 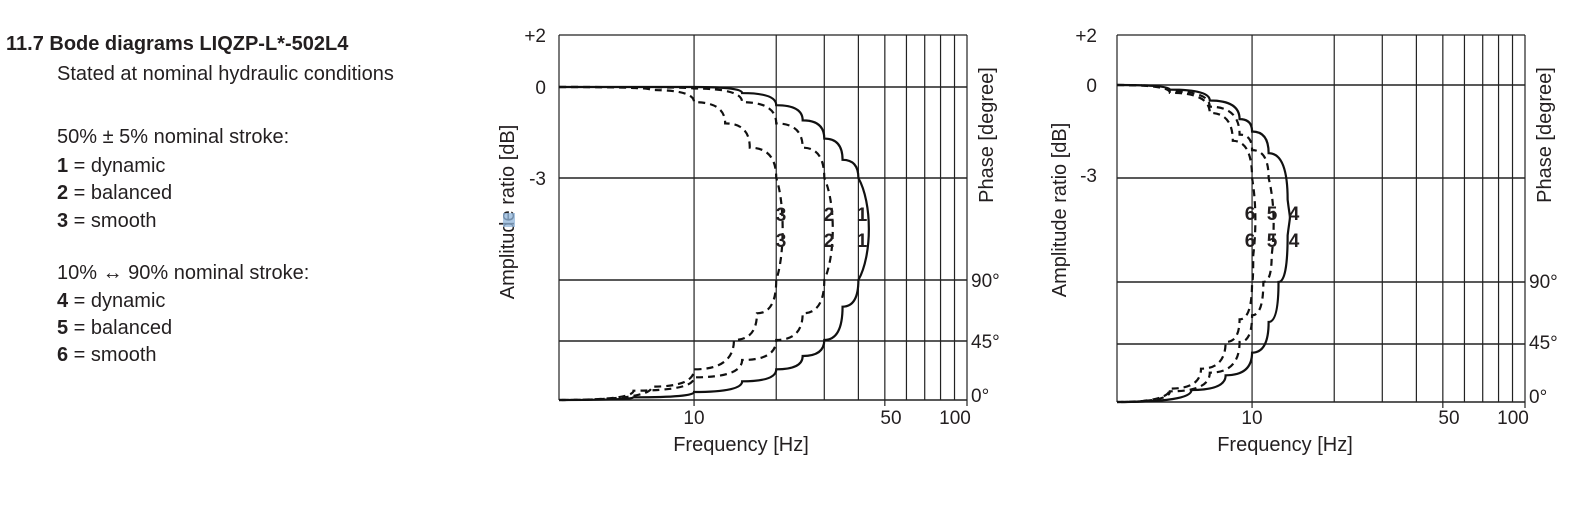 What do you see at coordinates (1272, 214) in the screenshot?
I see `curve-label-5: 5` at bounding box center [1272, 214].